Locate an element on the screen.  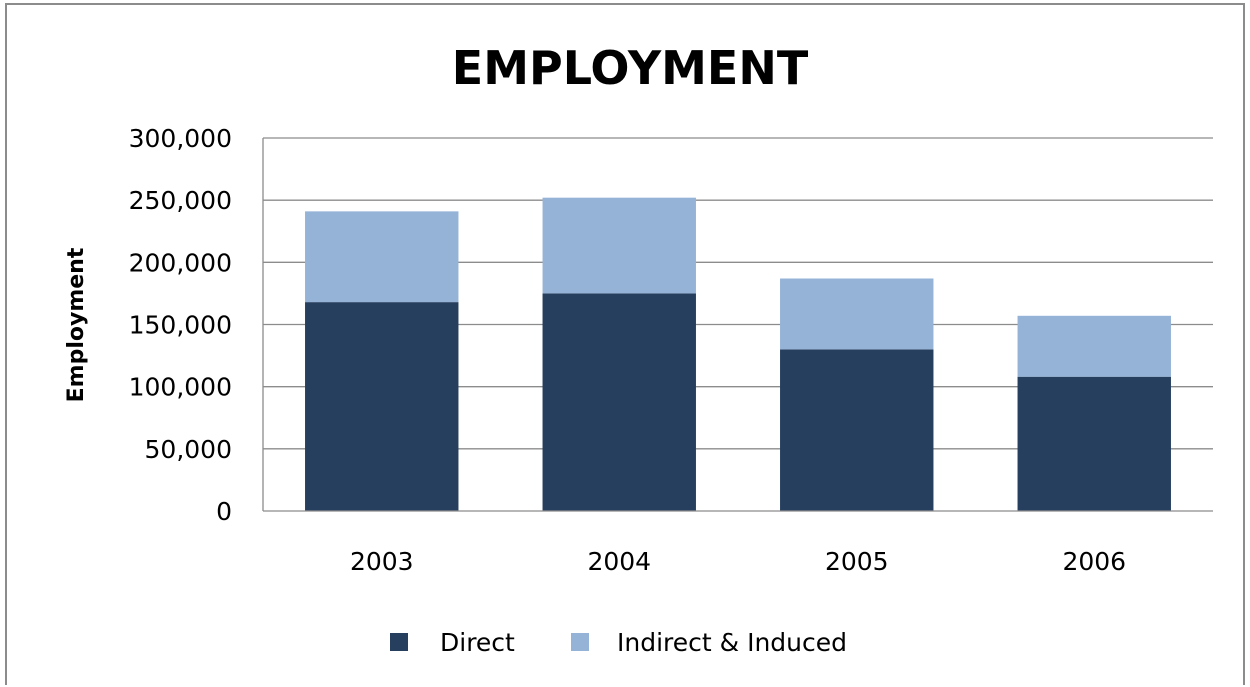
y-tick-label: 300,000 is located at coordinates (180, 138).